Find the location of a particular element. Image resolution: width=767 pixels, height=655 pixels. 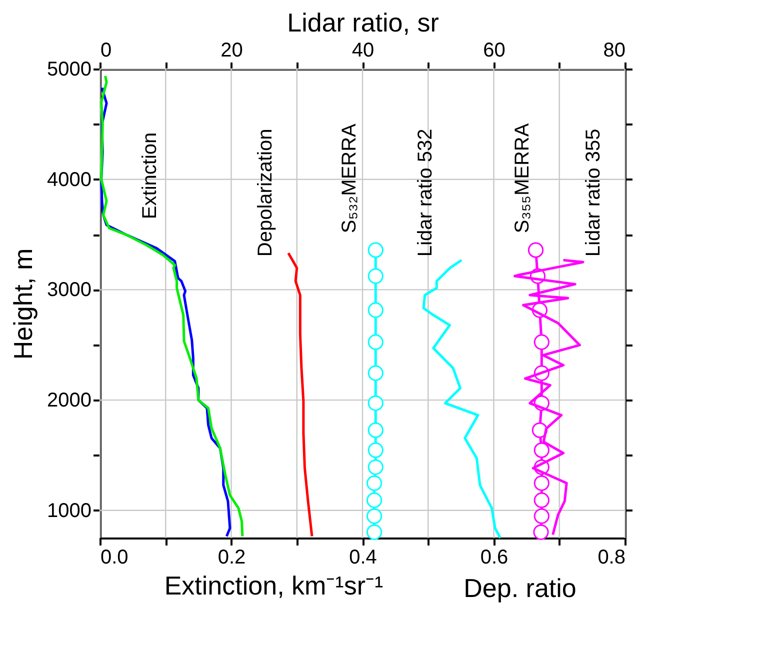

x-axis-title: Extinction, km⁻¹sr⁻¹ is located at coordinates (274, 585).